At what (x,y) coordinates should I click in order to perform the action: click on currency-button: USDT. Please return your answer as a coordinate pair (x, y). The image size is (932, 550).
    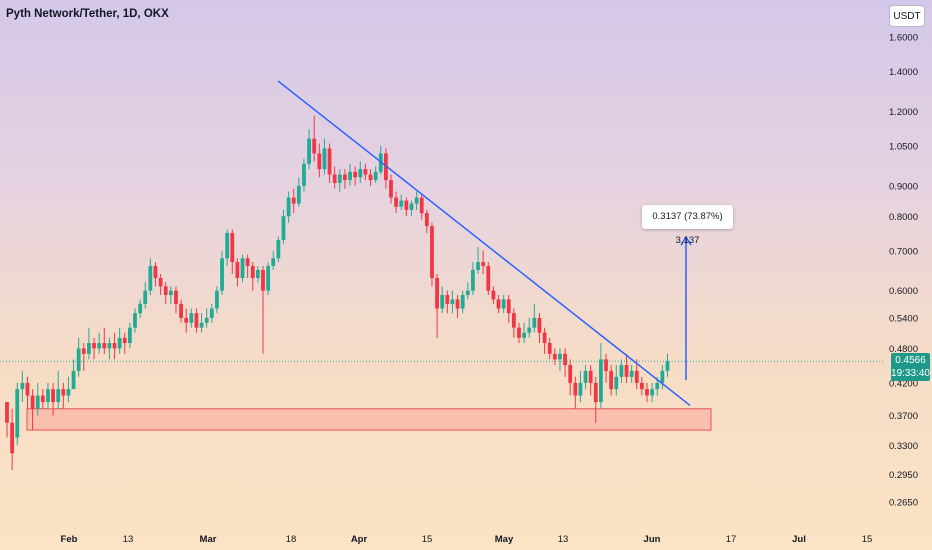
    Looking at the image, I should click on (907, 16).